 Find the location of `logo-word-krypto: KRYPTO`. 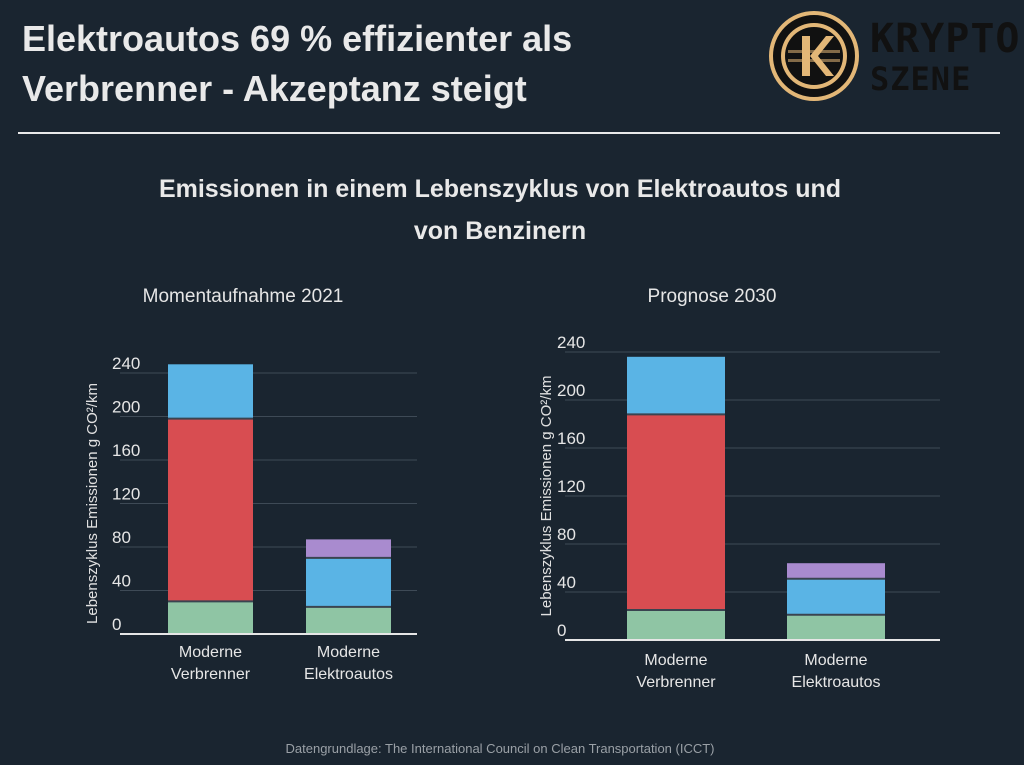

logo-word-krypto: KRYPTO is located at coordinates (945, 39).